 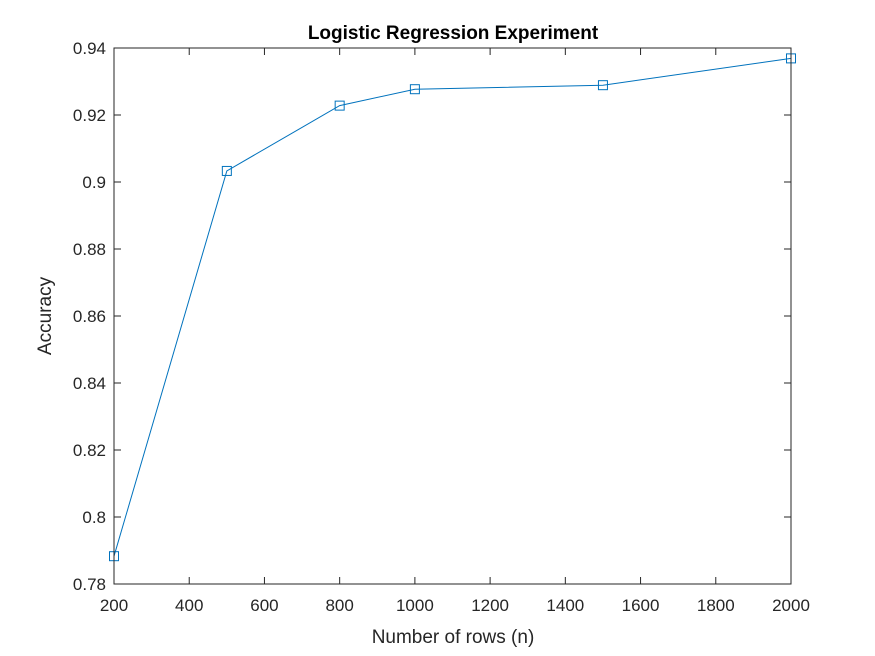 I want to click on y-tick-label: 0.86, so click(x=89, y=316).